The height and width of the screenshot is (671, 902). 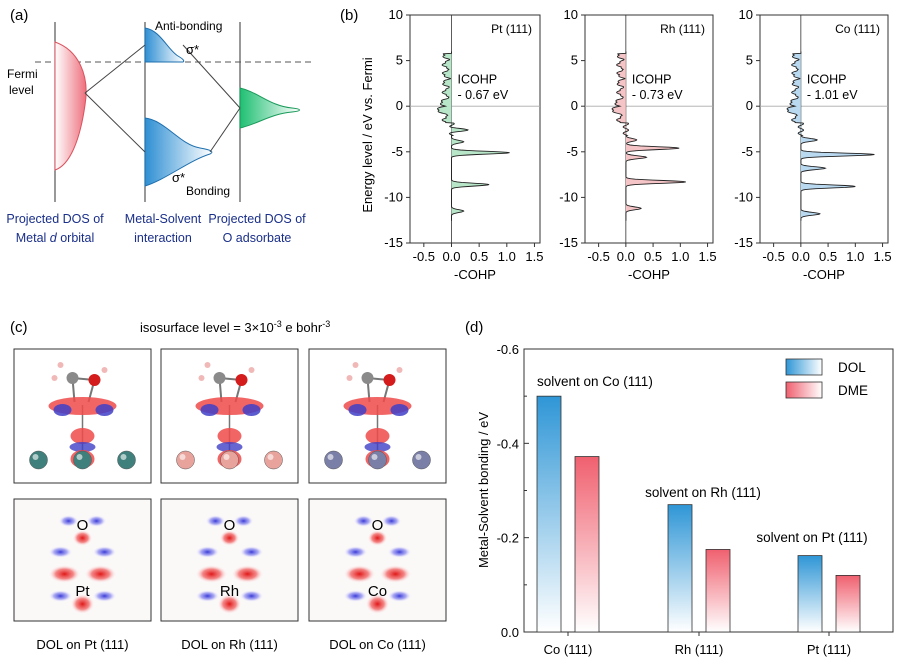 What do you see at coordinates (510, 632) in the screenshot?
I see `bar-ytick-label: 0.0` at bounding box center [510, 632].